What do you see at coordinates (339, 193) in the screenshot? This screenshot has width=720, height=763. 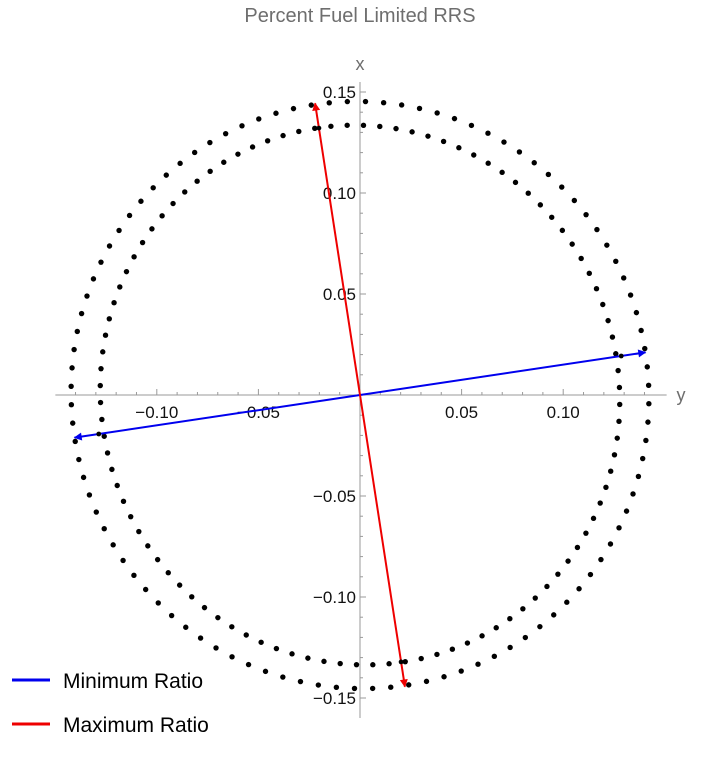 I see `vertical-tick-label: 0.10` at bounding box center [339, 193].